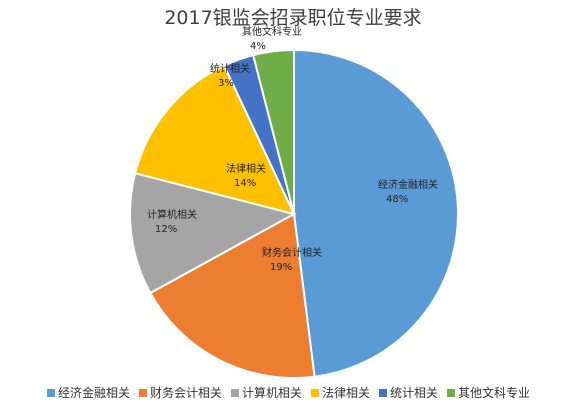 The width and height of the screenshot is (586, 412). Describe the element at coordinates (272, 392) in the screenshot. I see `legend-label: 计算机相关` at that location.